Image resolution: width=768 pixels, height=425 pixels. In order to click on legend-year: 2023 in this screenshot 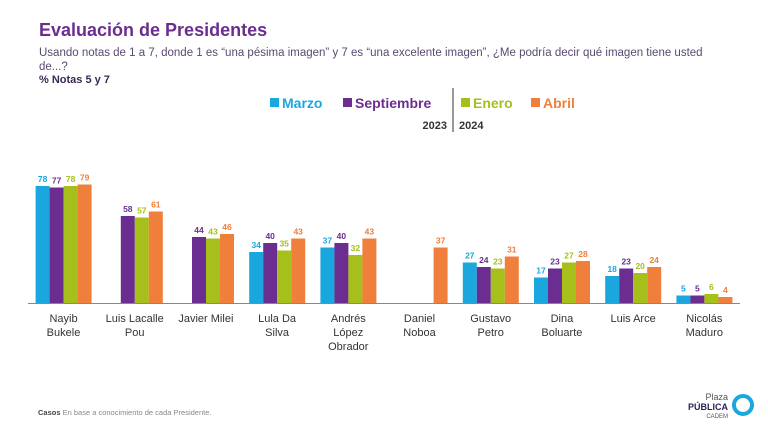, I will do `click(435, 126)`.